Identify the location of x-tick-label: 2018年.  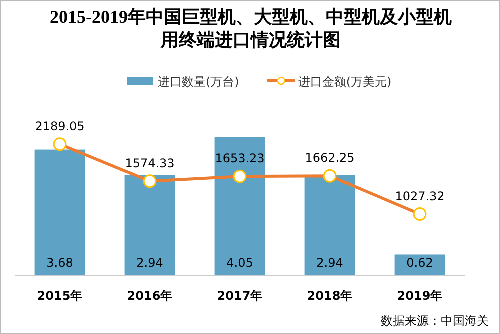
(330, 296).